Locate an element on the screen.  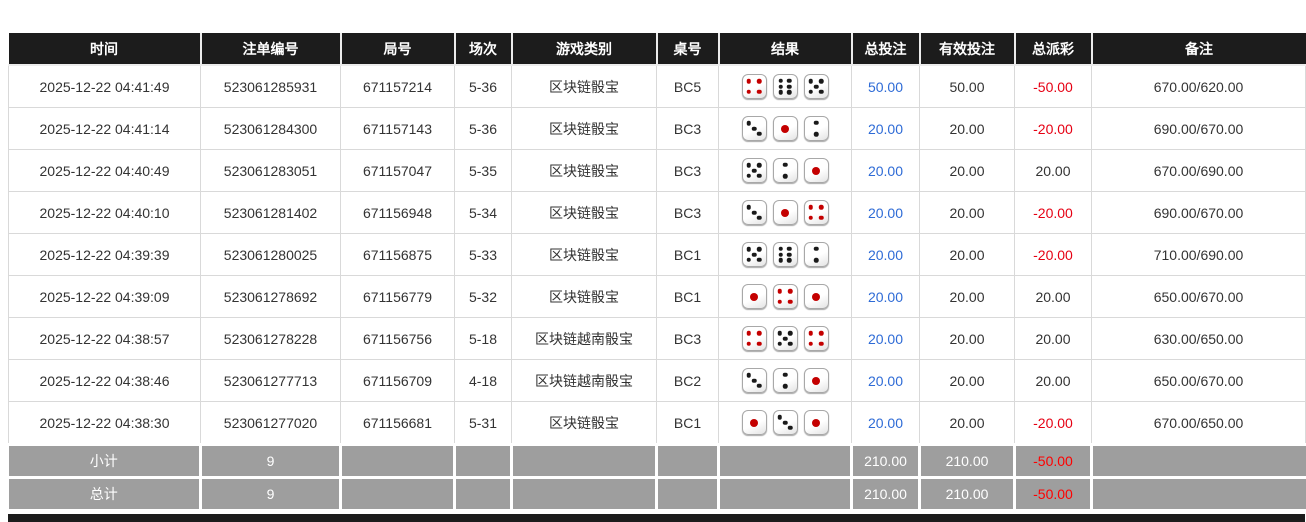
cell-remark: 710.00/690.00 is located at coordinates (1198, 254).